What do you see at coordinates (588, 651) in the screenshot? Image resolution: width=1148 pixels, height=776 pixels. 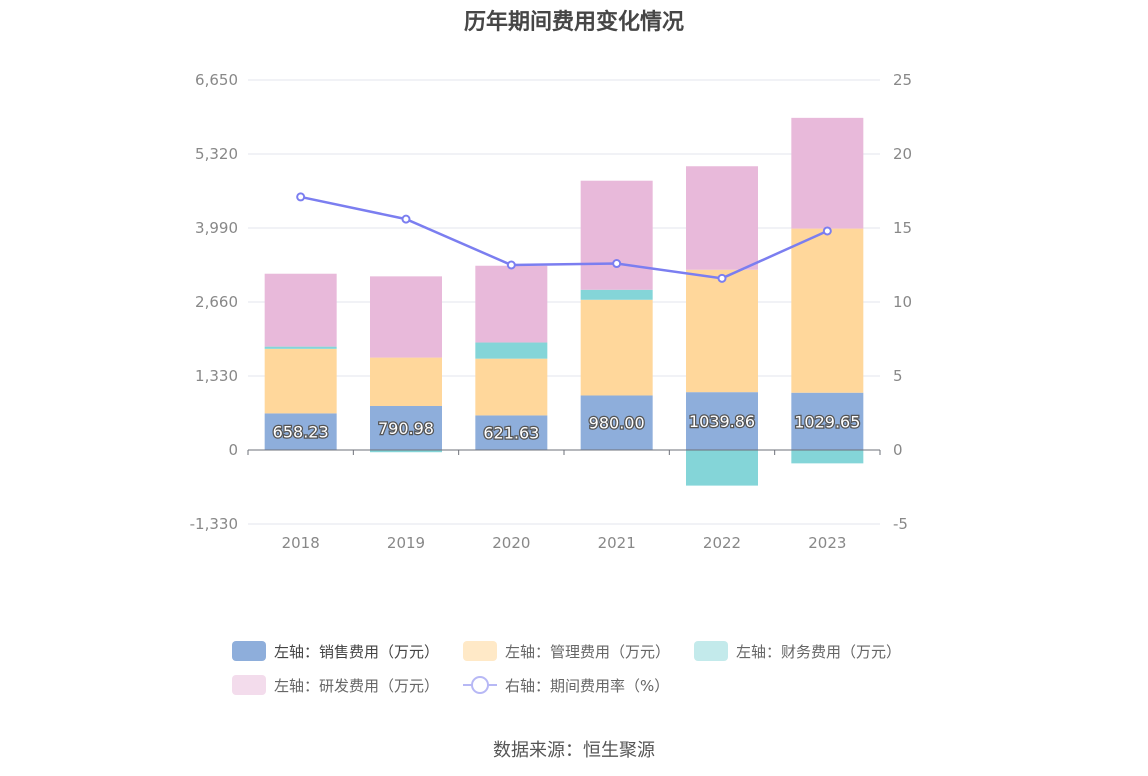 I see `legend-label-admin: 左轴：管理费用（万元）` at bounding box center [588, 651].